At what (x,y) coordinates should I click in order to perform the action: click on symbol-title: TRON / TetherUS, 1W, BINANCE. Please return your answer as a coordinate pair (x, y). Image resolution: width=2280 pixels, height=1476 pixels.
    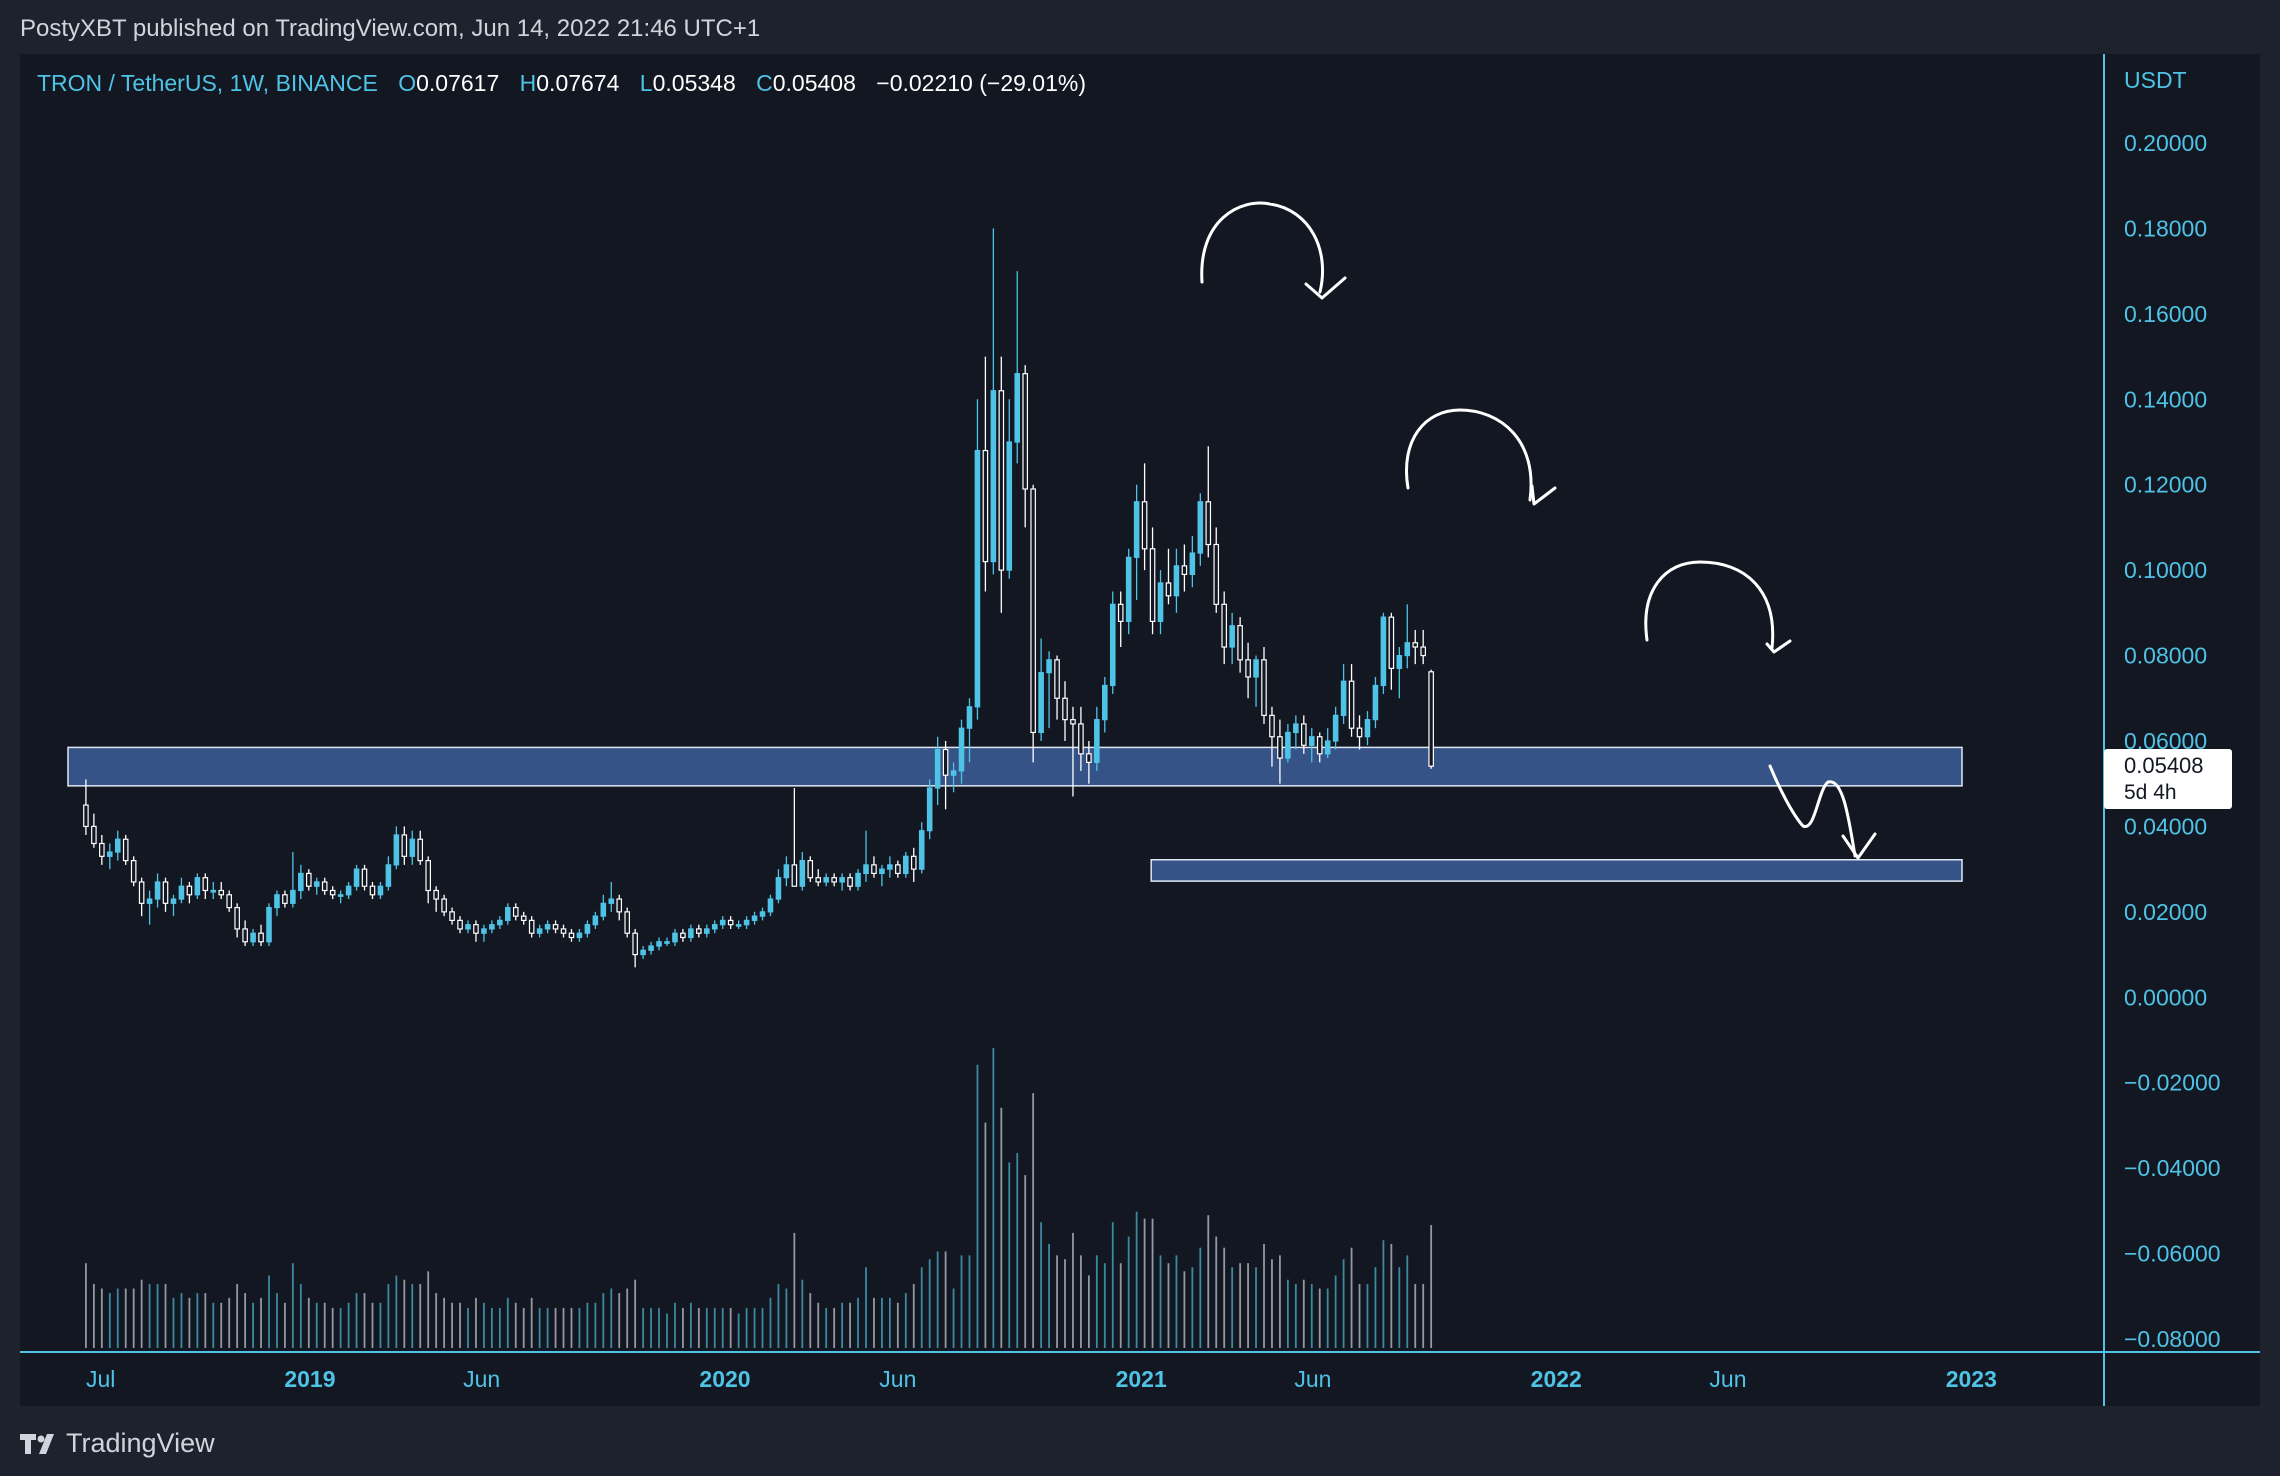
    Looking at the image, I should click on (207, 83).